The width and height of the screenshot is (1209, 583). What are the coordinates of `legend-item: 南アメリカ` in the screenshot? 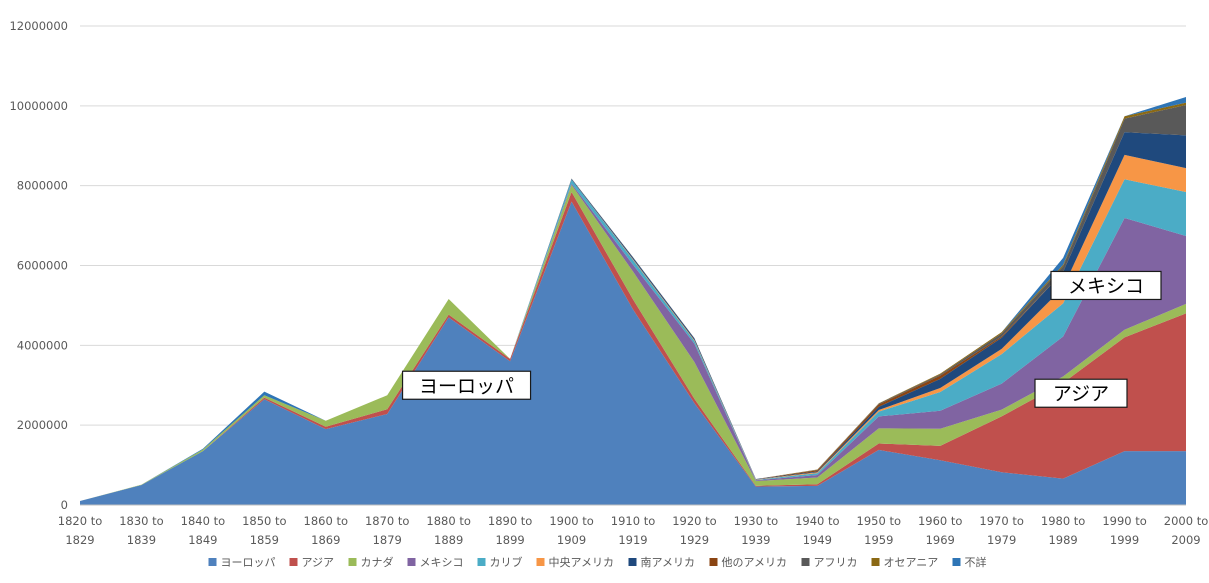 It's located at (661, 562).